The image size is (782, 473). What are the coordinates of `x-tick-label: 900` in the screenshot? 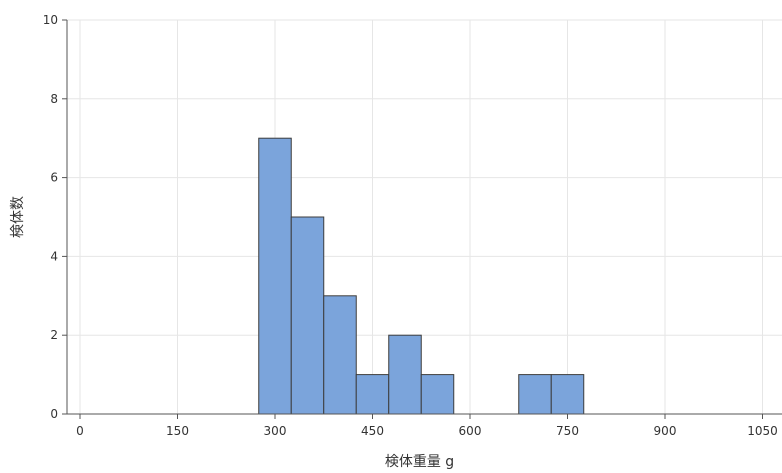 It's located at (665, 431).